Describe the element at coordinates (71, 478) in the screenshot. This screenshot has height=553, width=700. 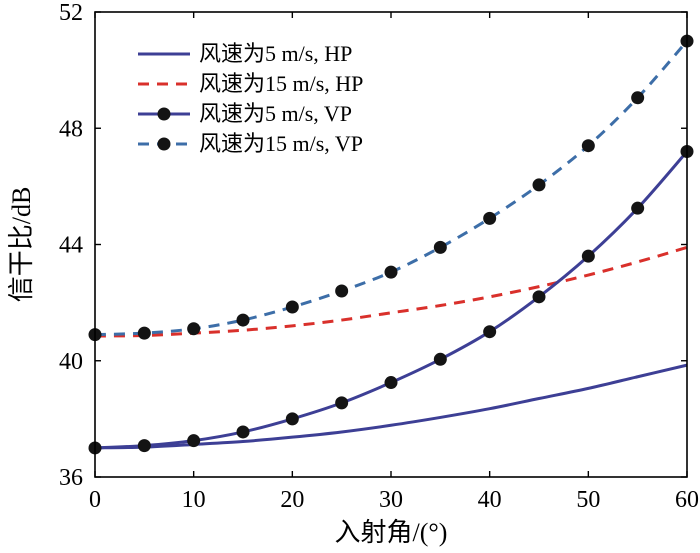
I see `y-tick-label: 36` at that location.